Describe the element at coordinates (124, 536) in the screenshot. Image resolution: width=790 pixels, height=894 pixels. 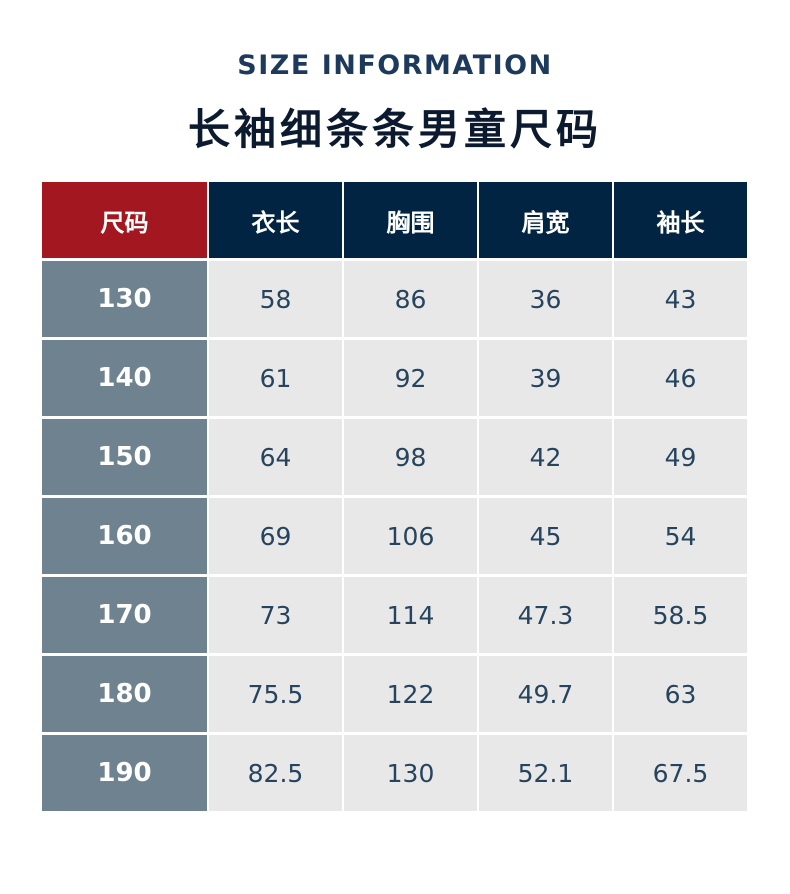
I see `cell-size: 160` at that location.